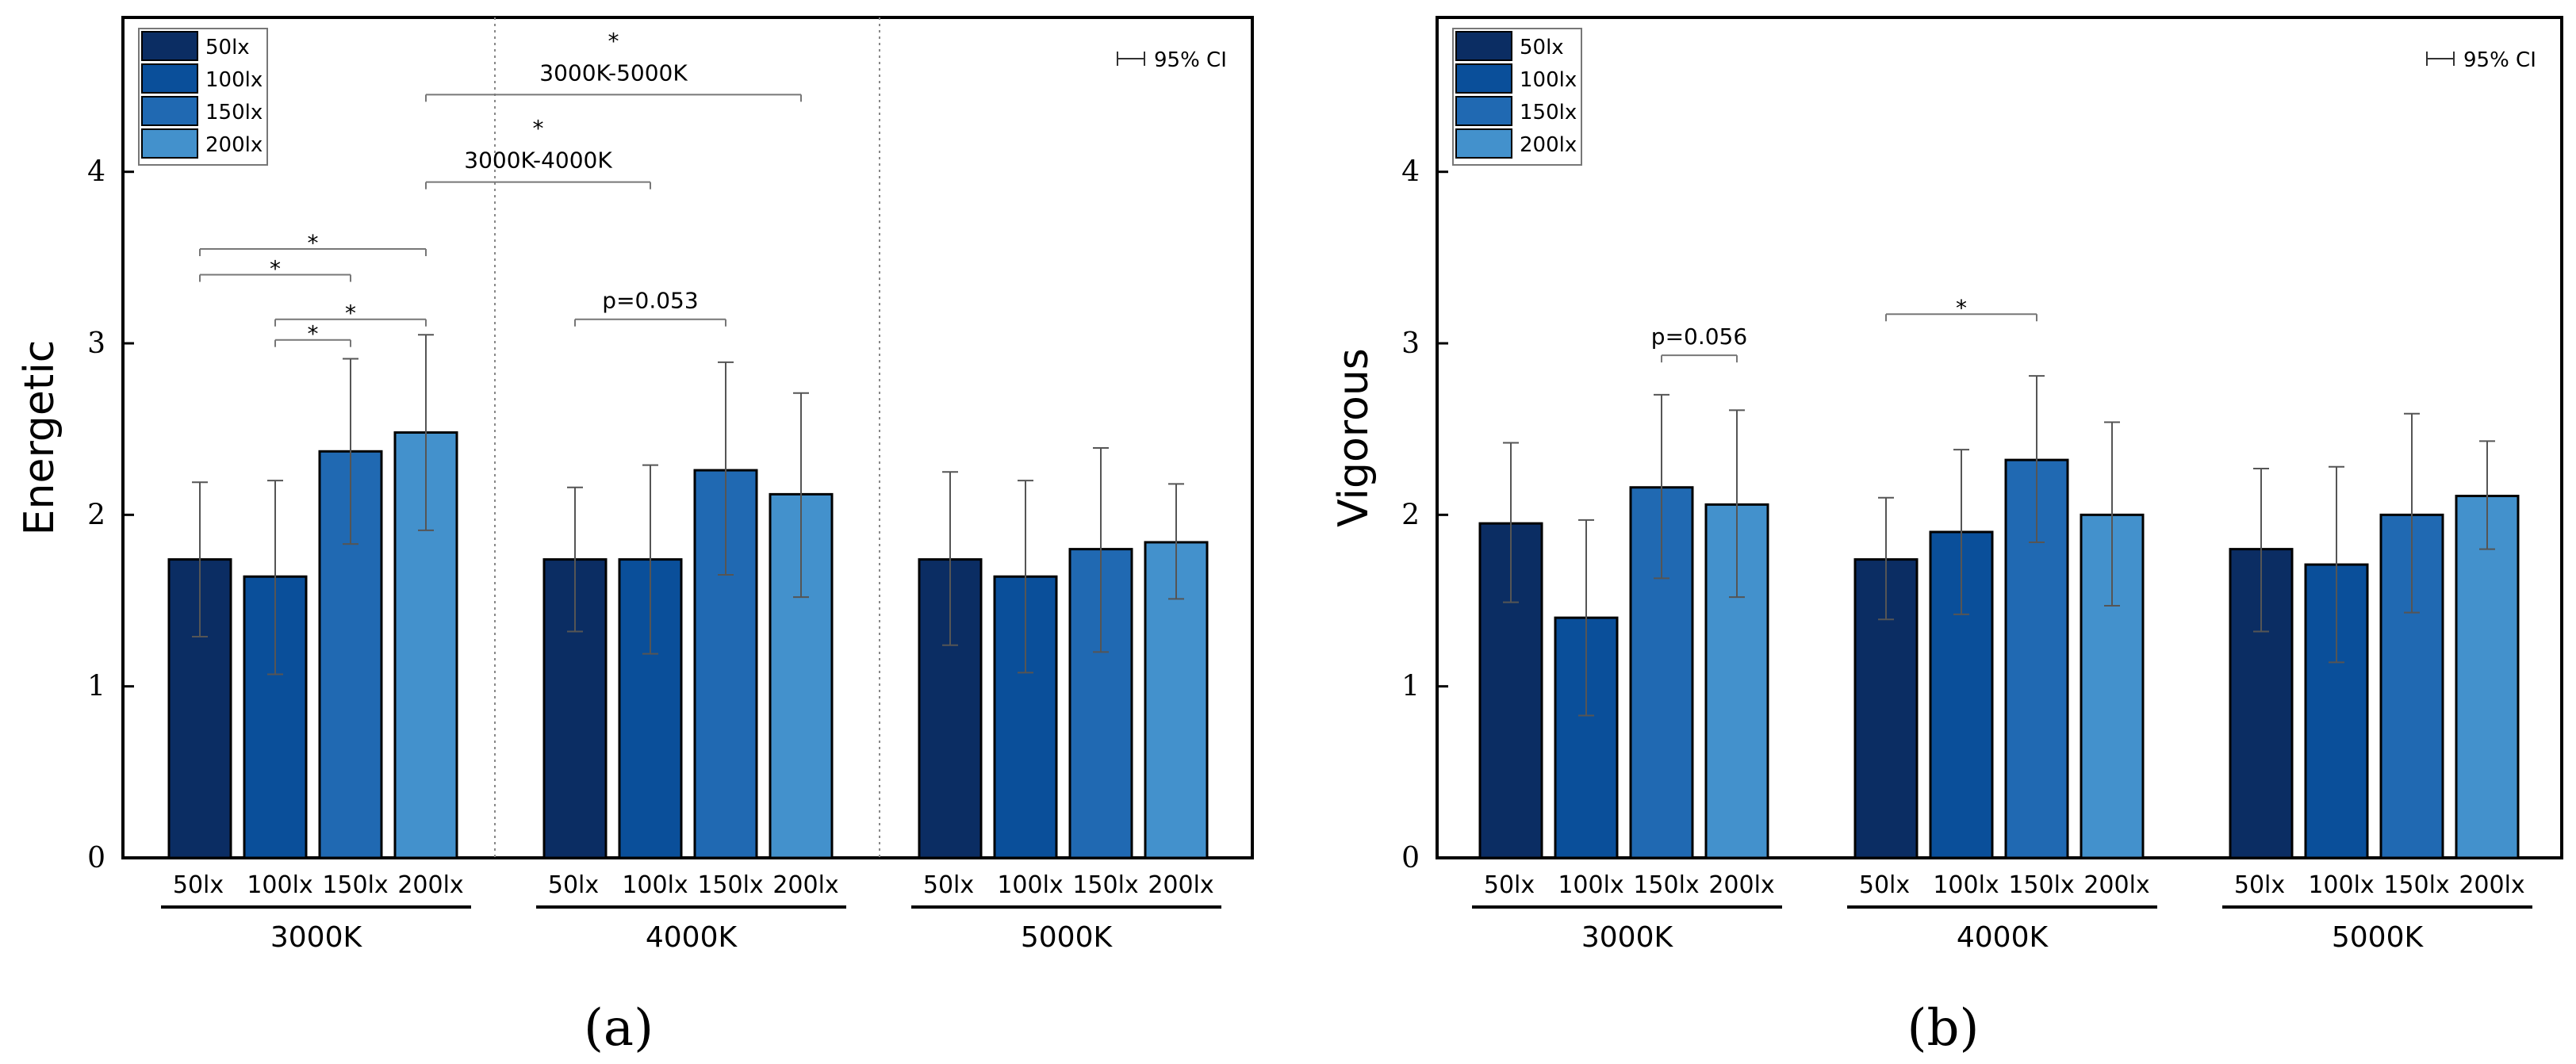  I want to click on bar-5000K-200lx, so click(2487, 677).